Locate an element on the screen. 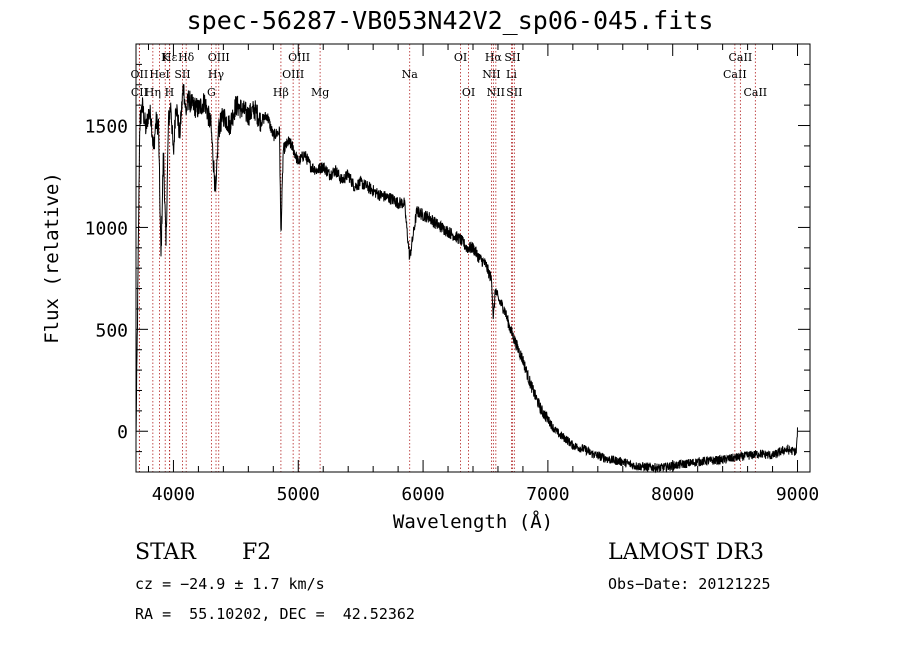 The height and width of the screenshot is (649, 900). x-tick-label: 9000 is located at coordinates (797, 494).